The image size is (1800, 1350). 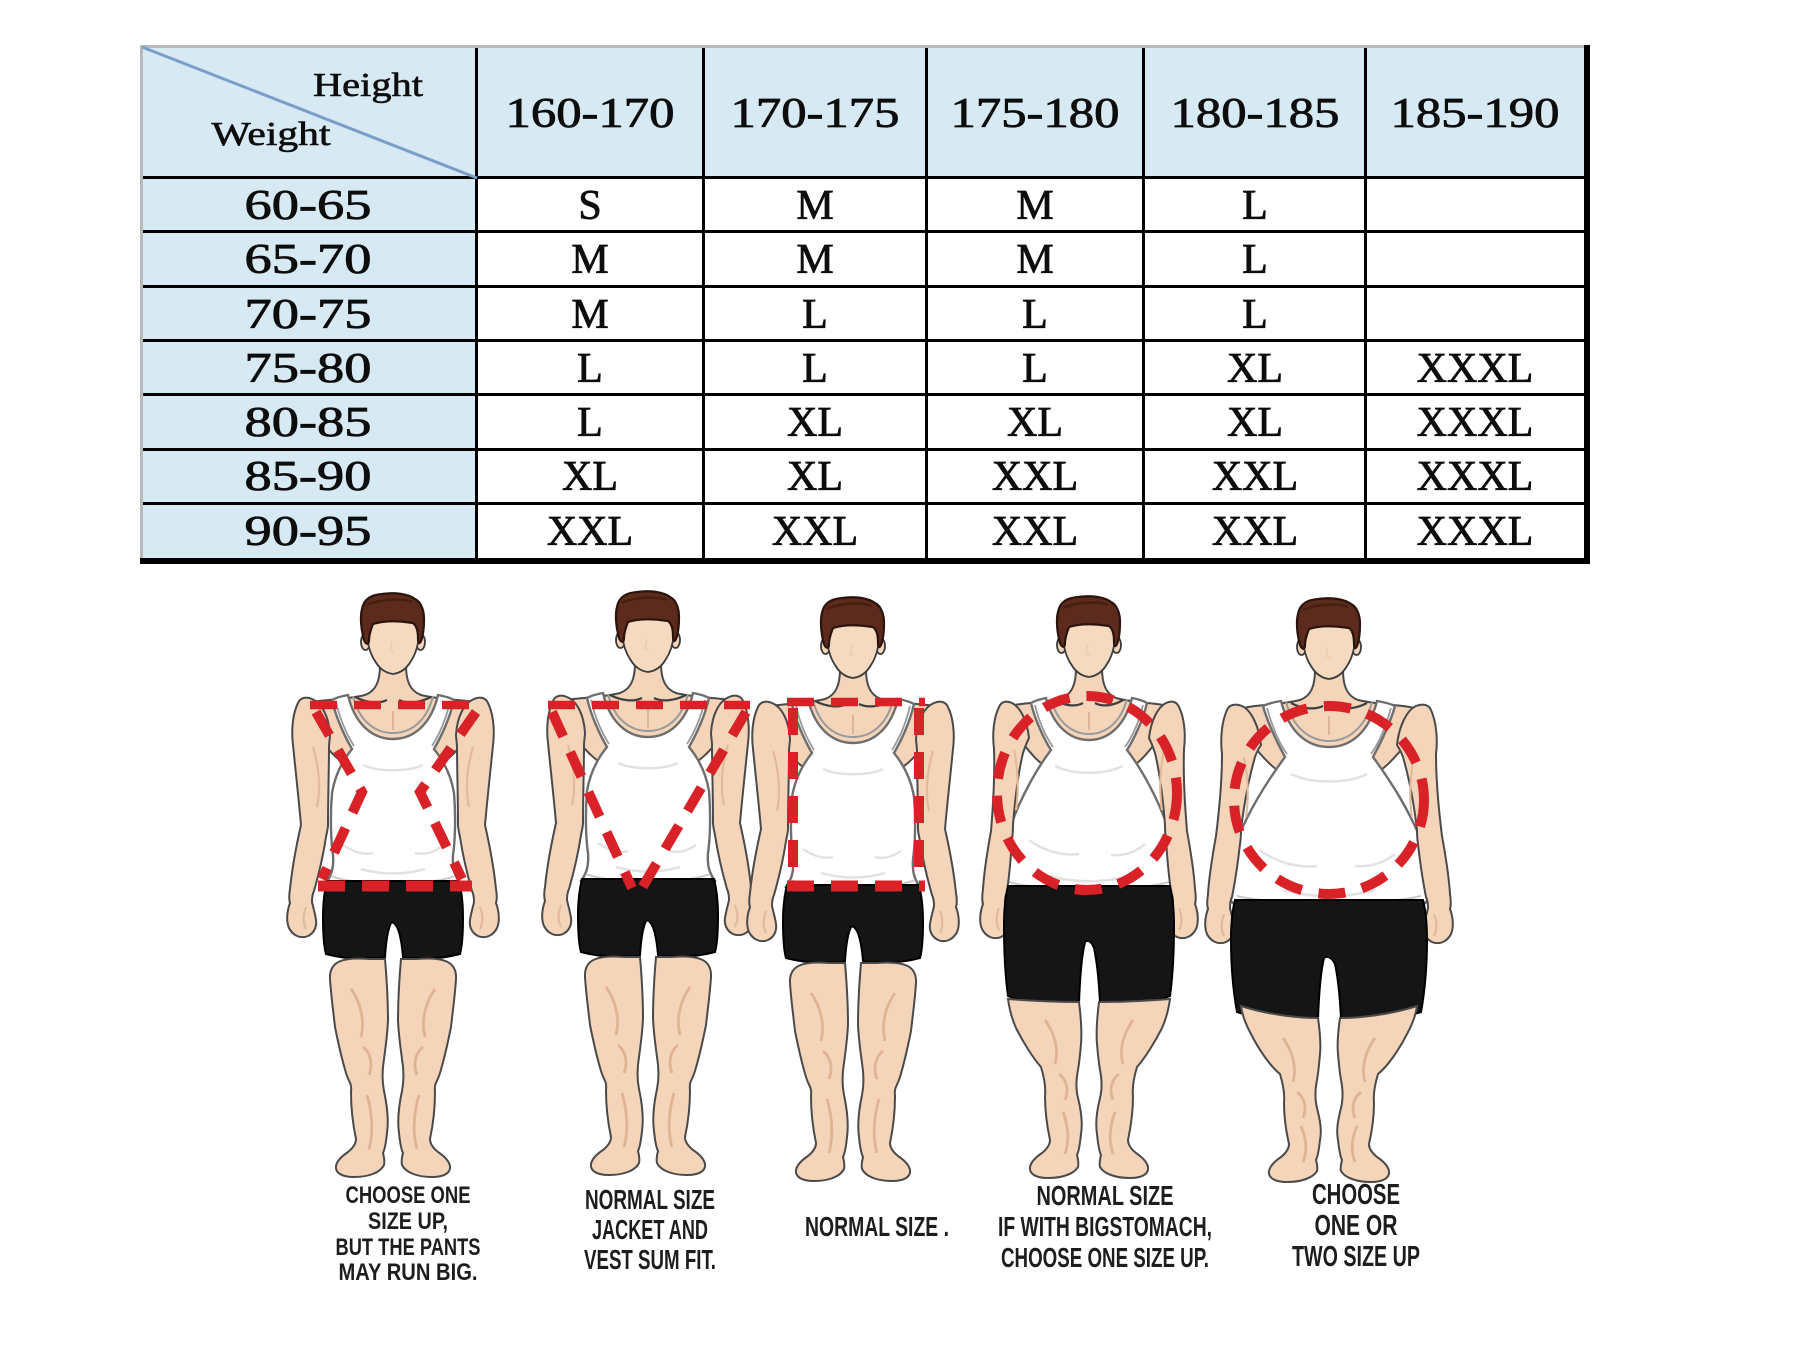 I want to click on svg-text: 180-185, so click(x=1255, y=114).